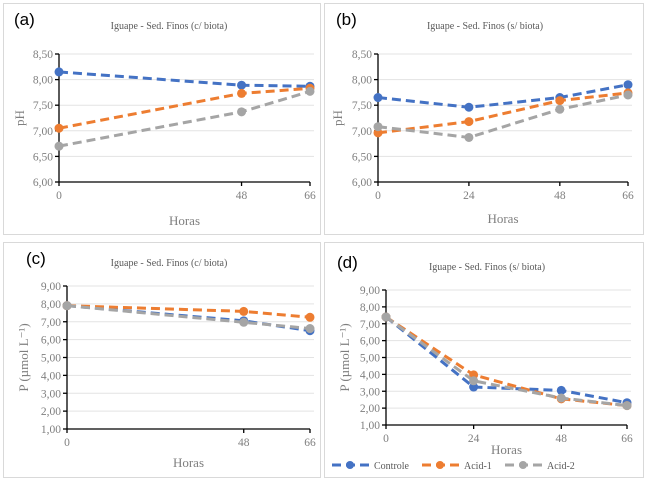  I want to click on panel-label: (b), so click(346, 19).